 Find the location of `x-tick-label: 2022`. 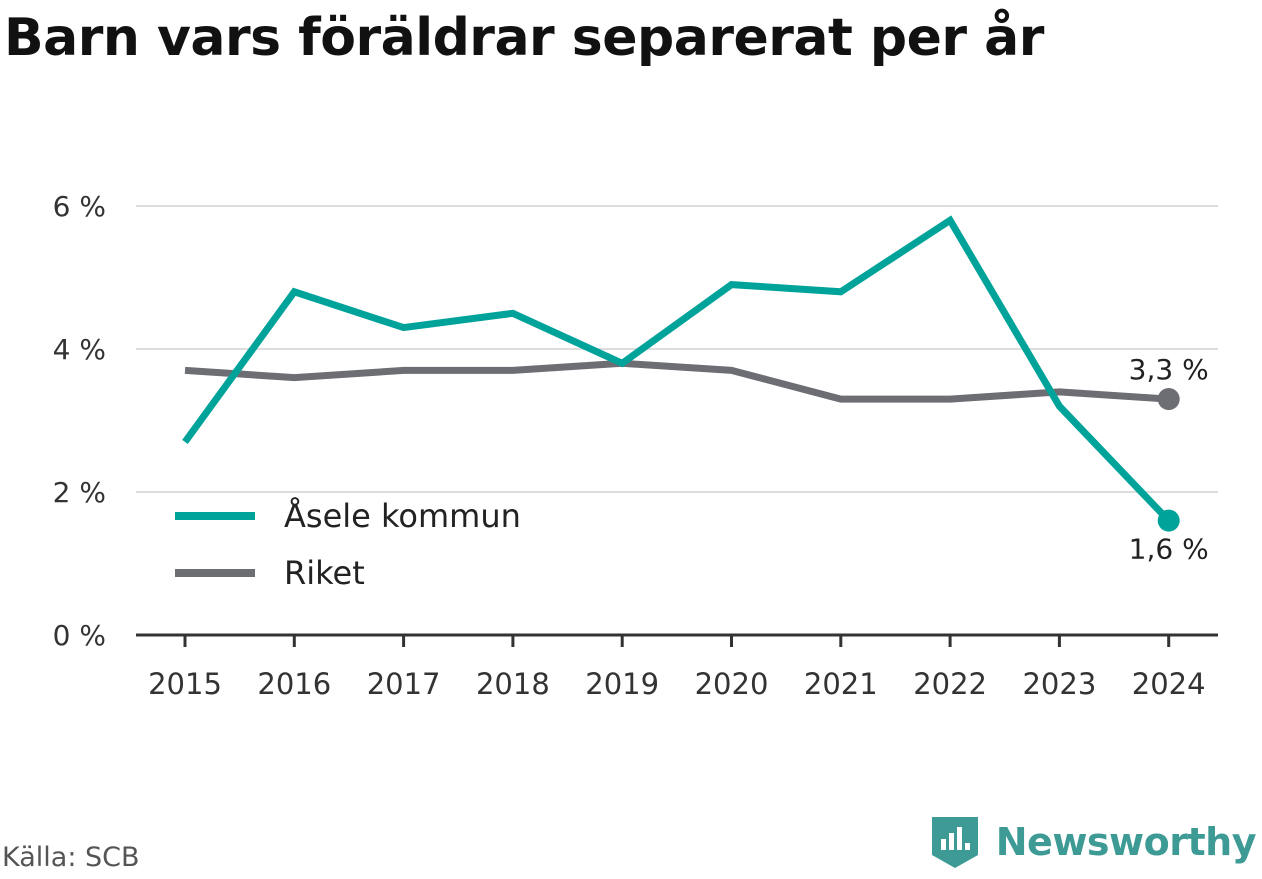

x-tick-label: 2022 is located at coordinates (950, 684).